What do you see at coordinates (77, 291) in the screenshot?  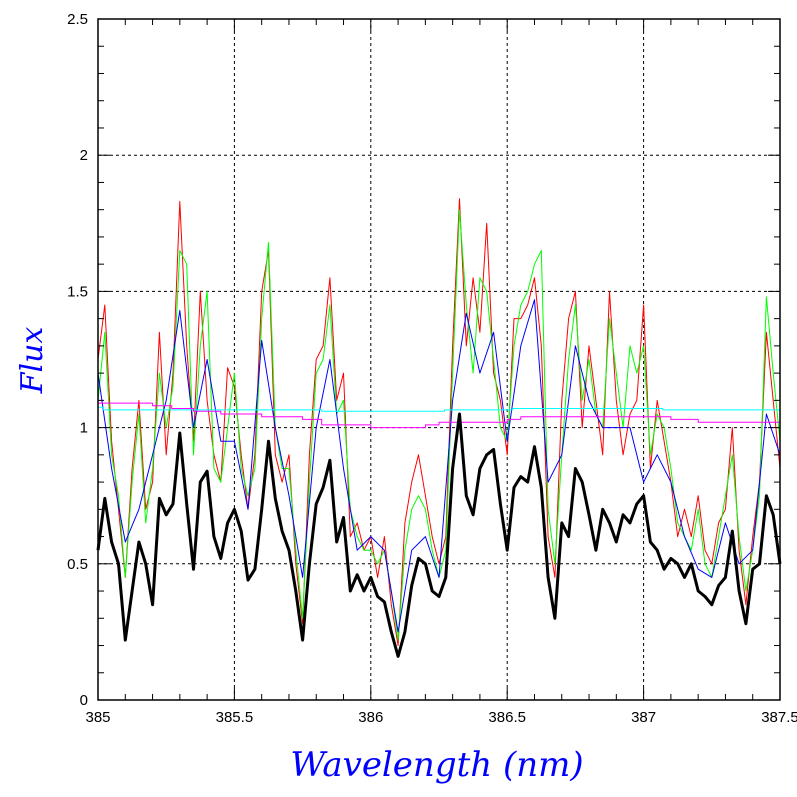 I see `y-tick-label: 1.5` at bounding box center [77, 291].